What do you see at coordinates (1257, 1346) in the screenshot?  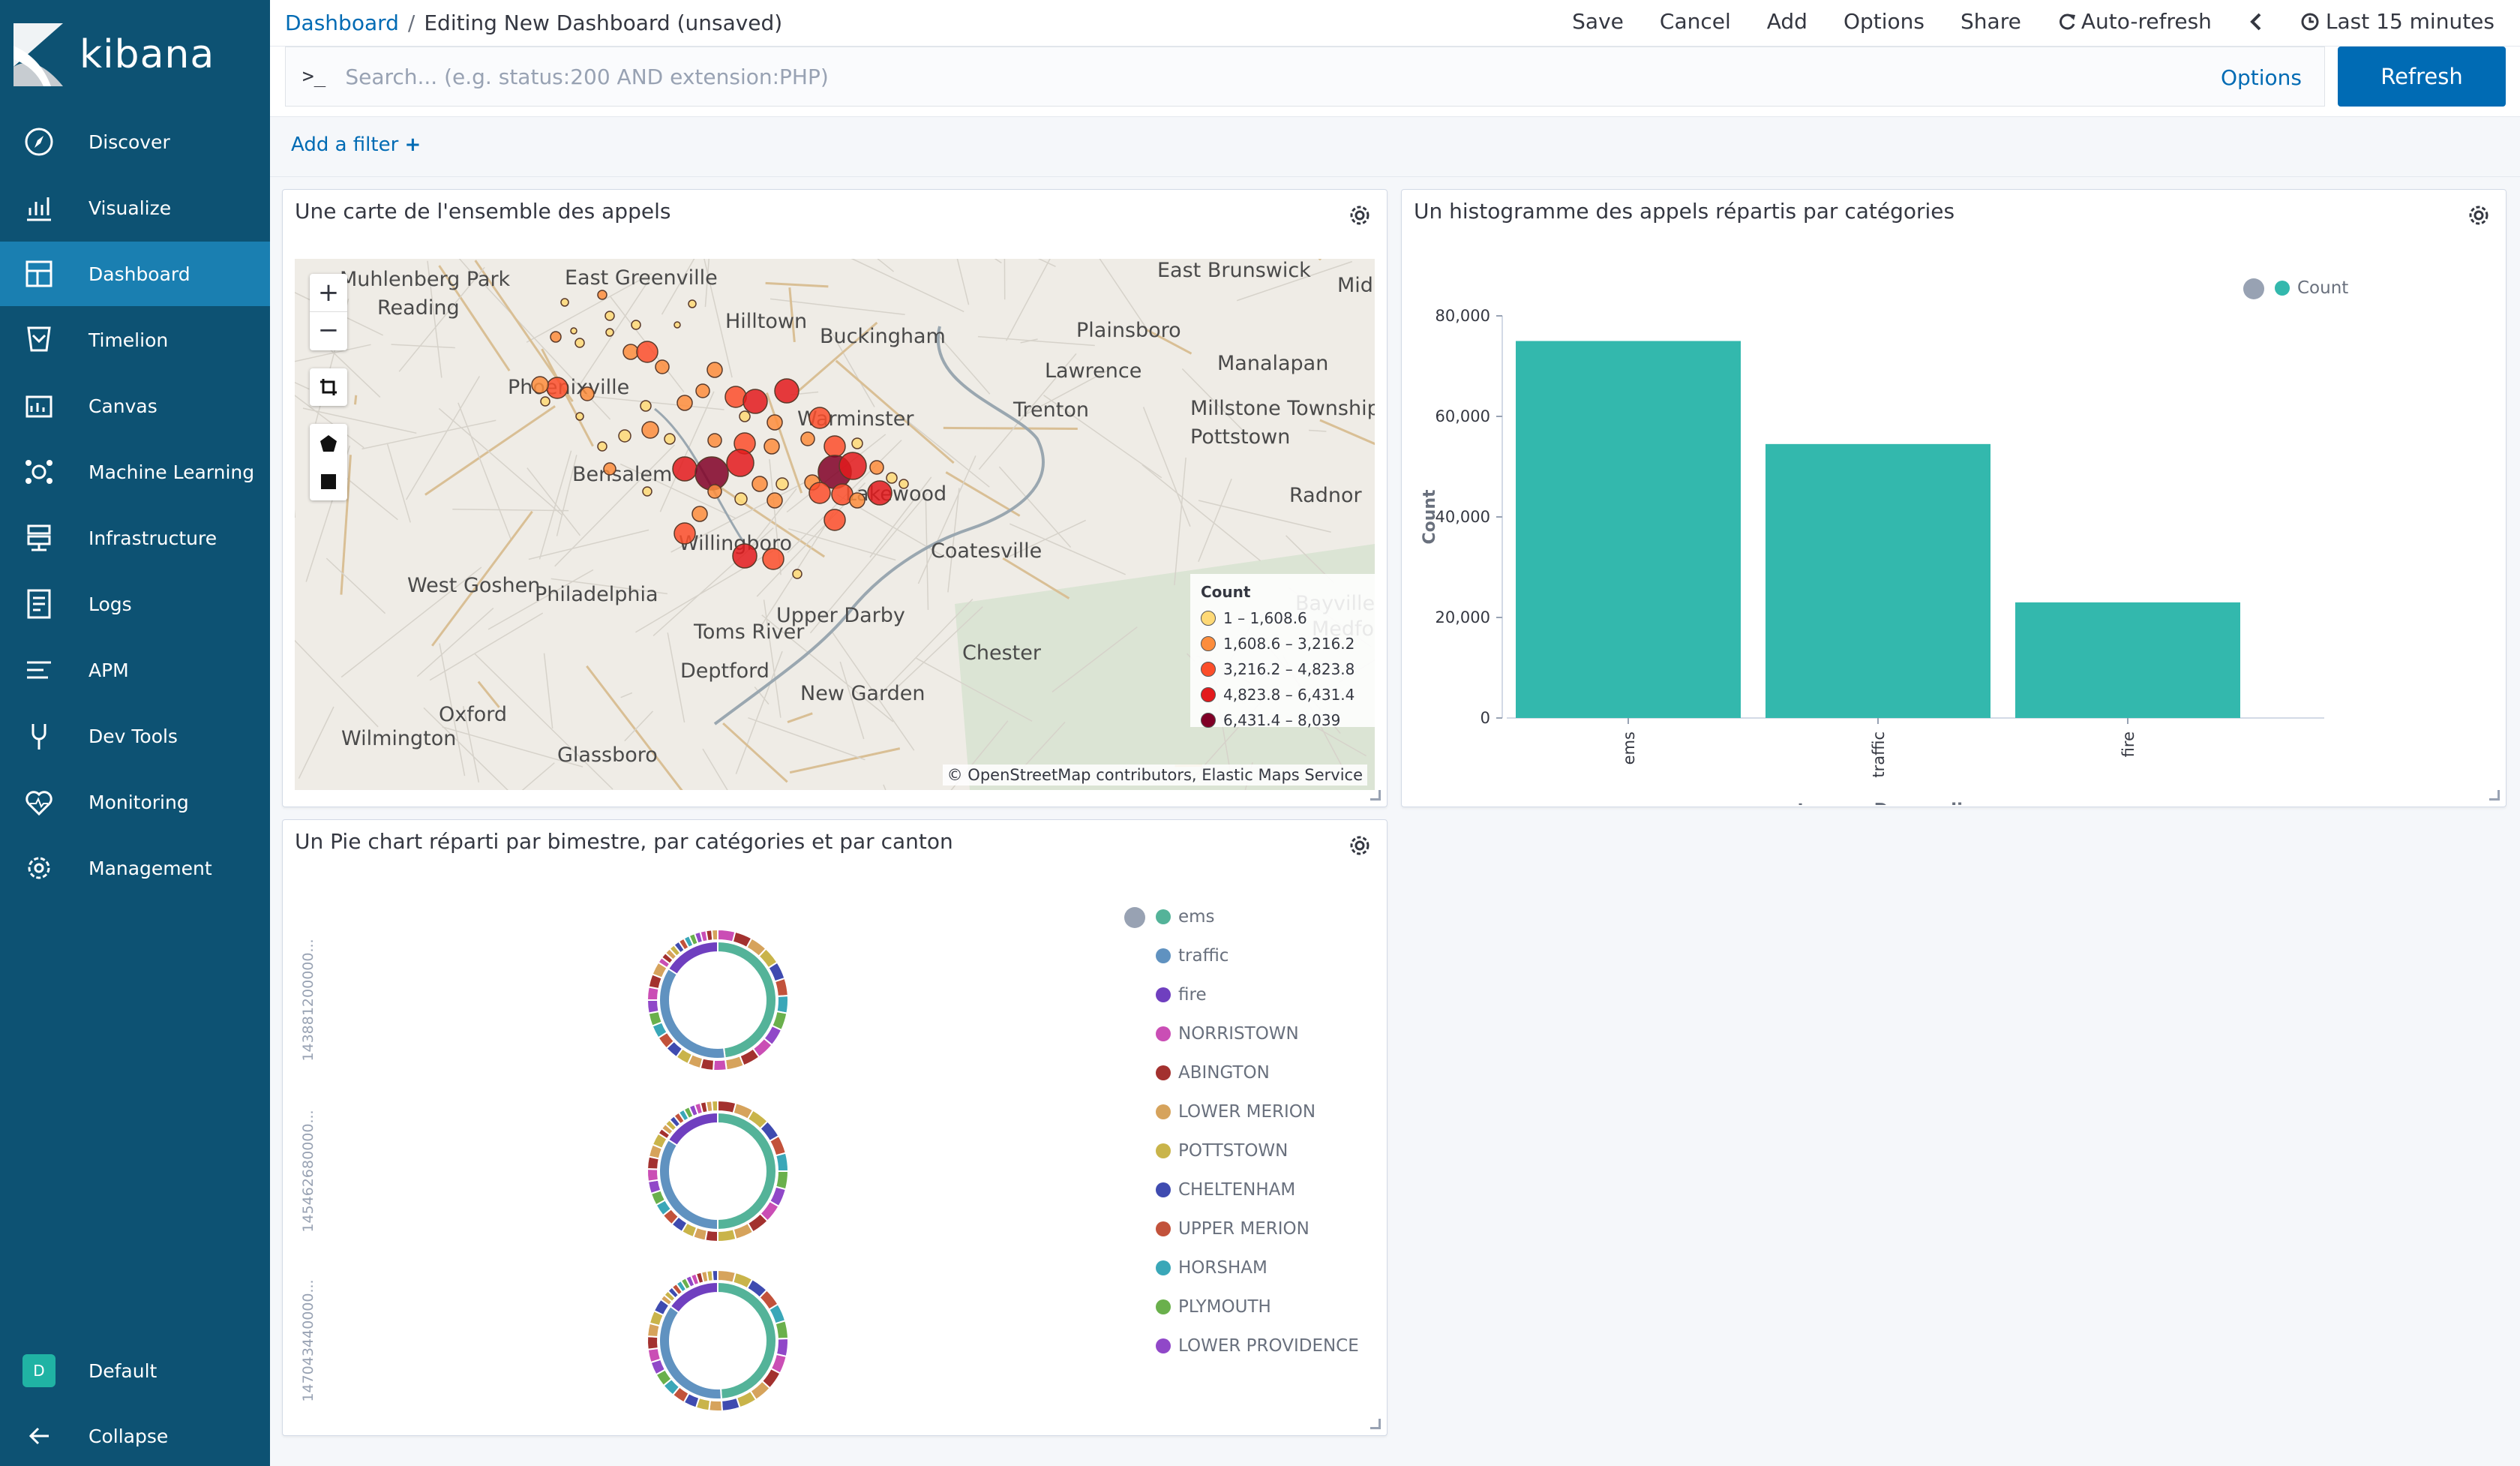 I see `pie-legend-item: LOWER PROVIDENCE` at bounding box center [1257, 1346].